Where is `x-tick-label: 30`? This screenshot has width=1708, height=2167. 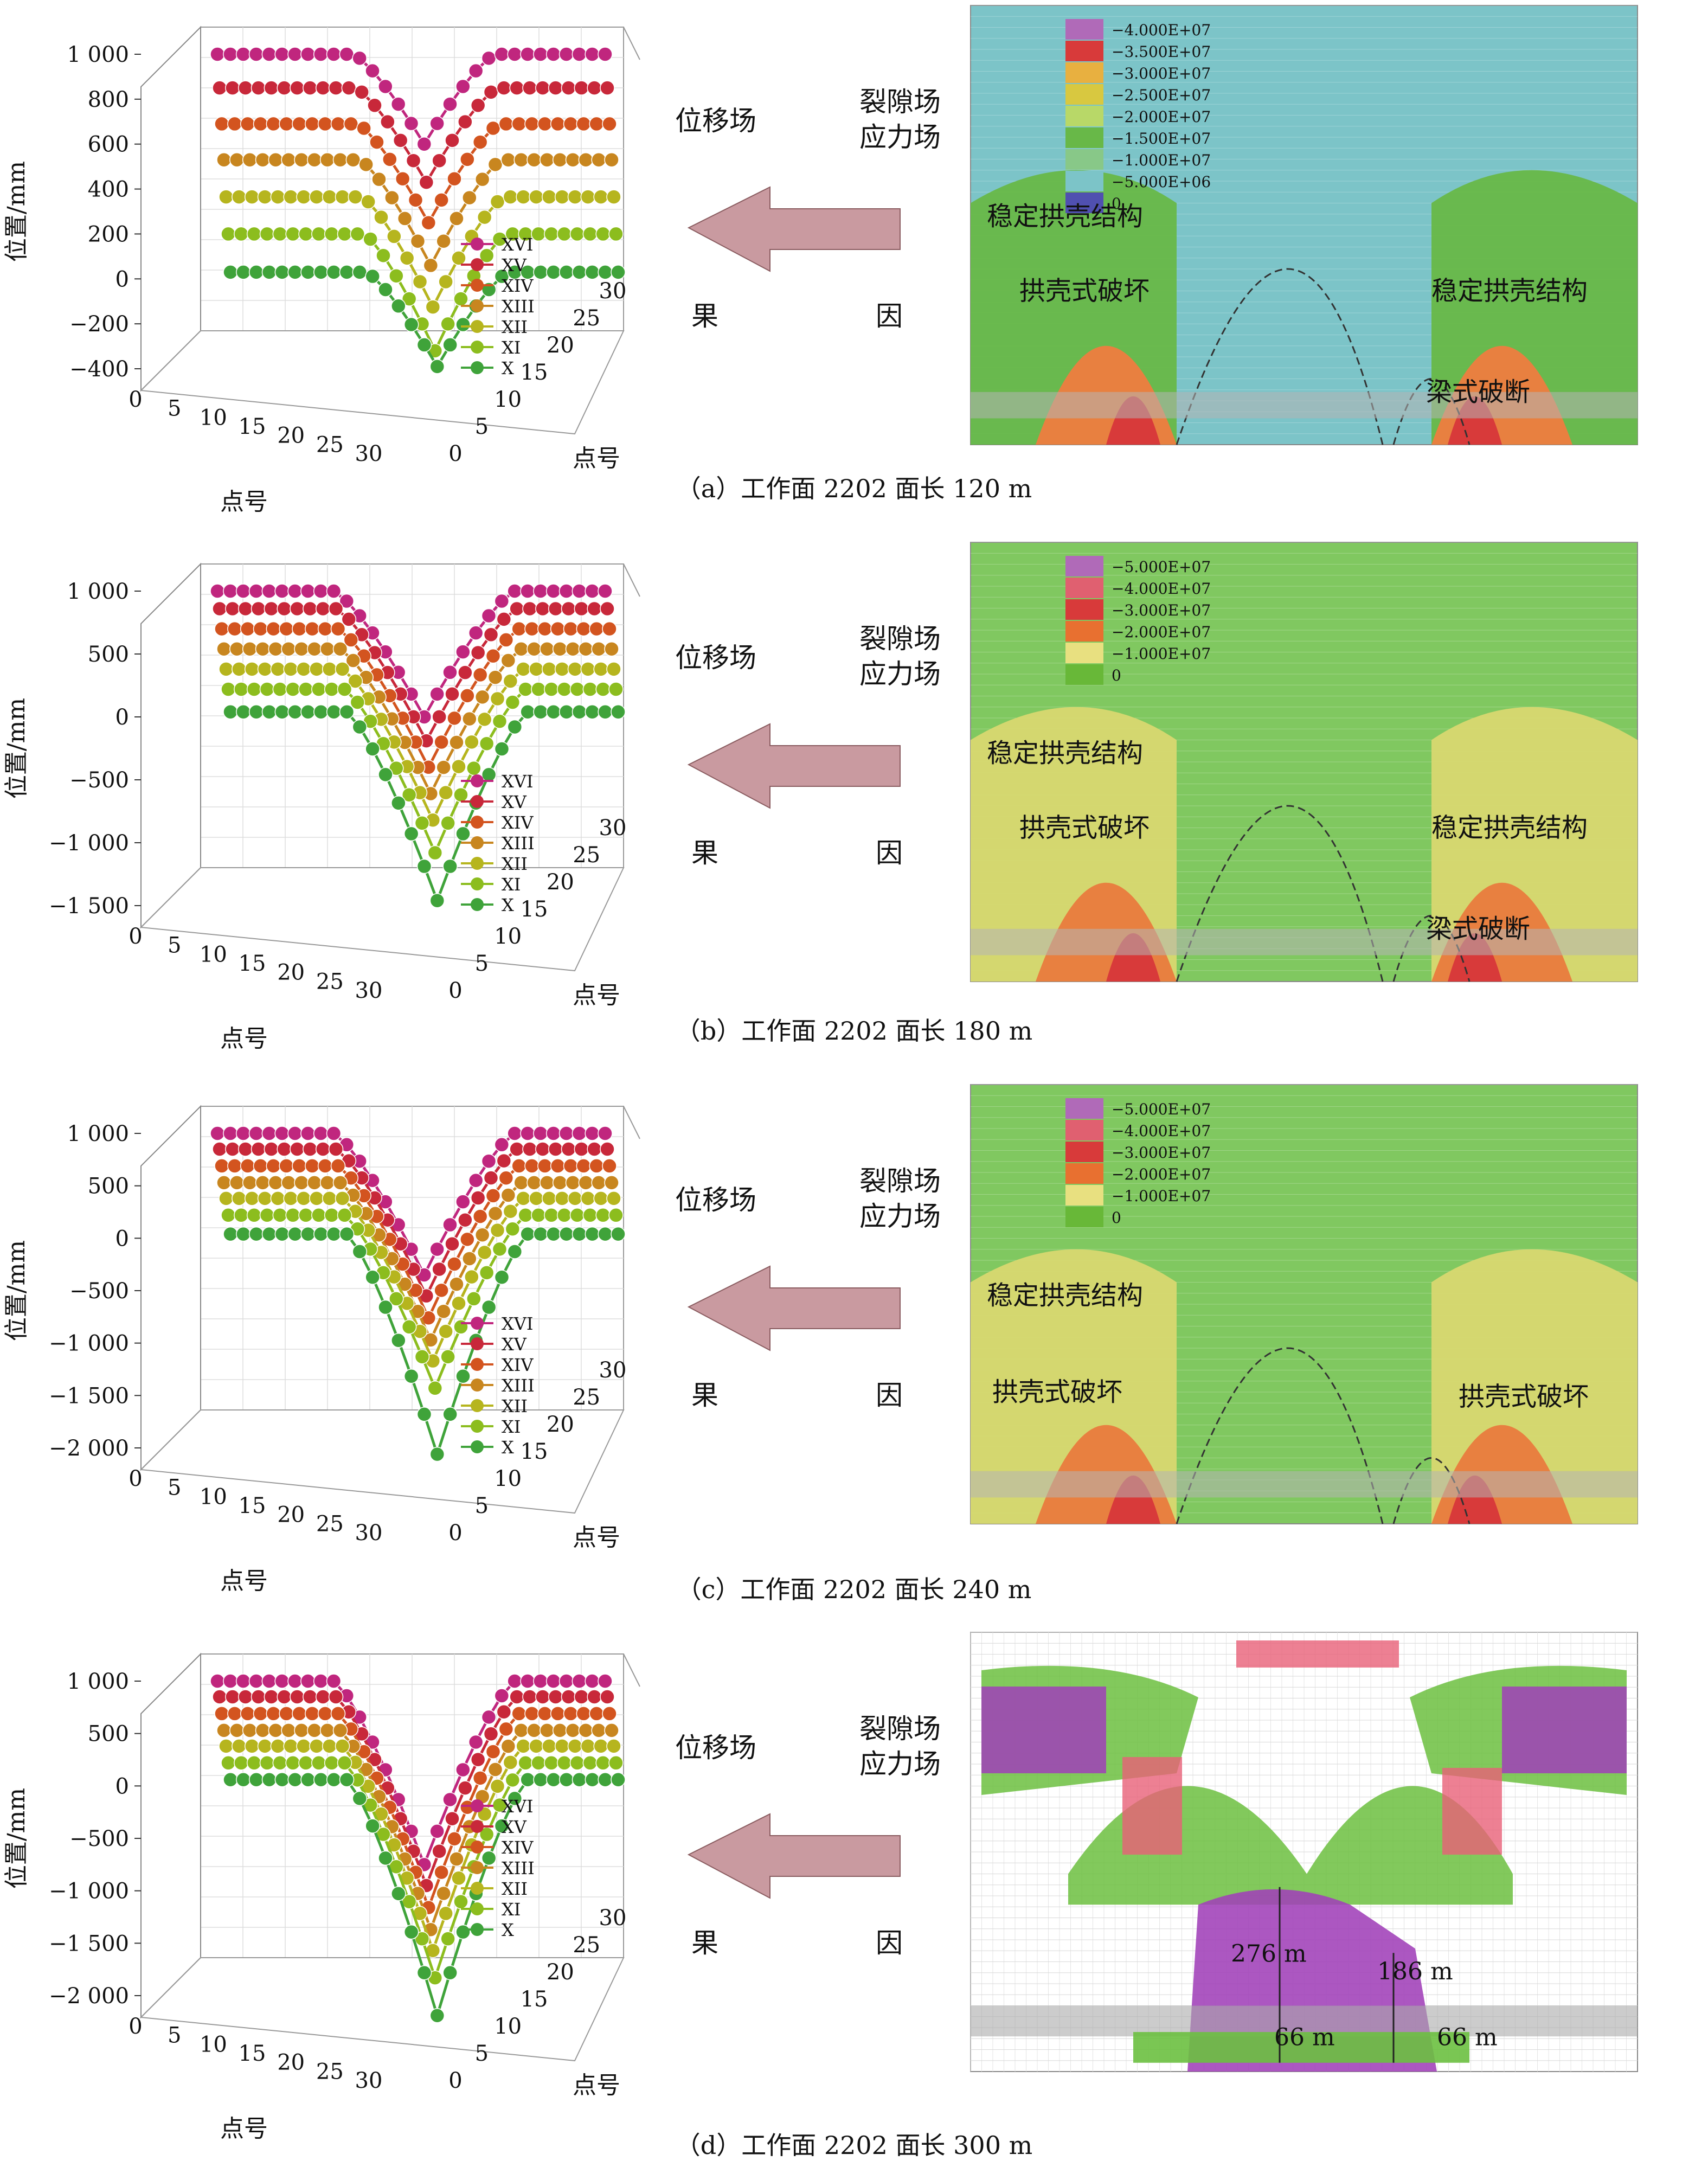 x-tick-label: 30 is located at coordinates (369, 1533).